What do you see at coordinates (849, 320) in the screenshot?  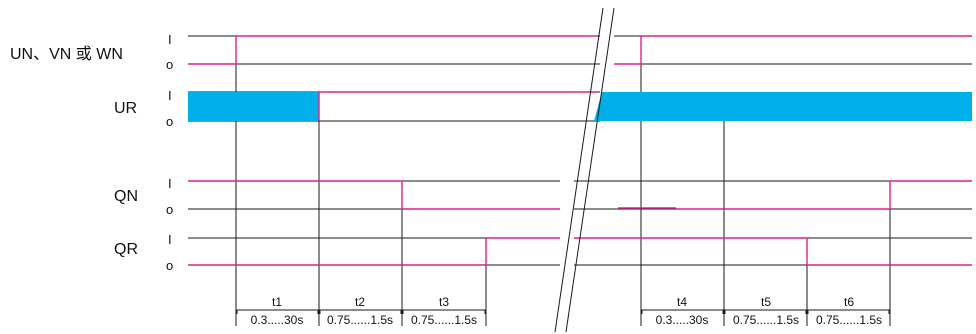 I see `interval-range-t6: 0.75......1.5s` at bounding box center [849, 320].